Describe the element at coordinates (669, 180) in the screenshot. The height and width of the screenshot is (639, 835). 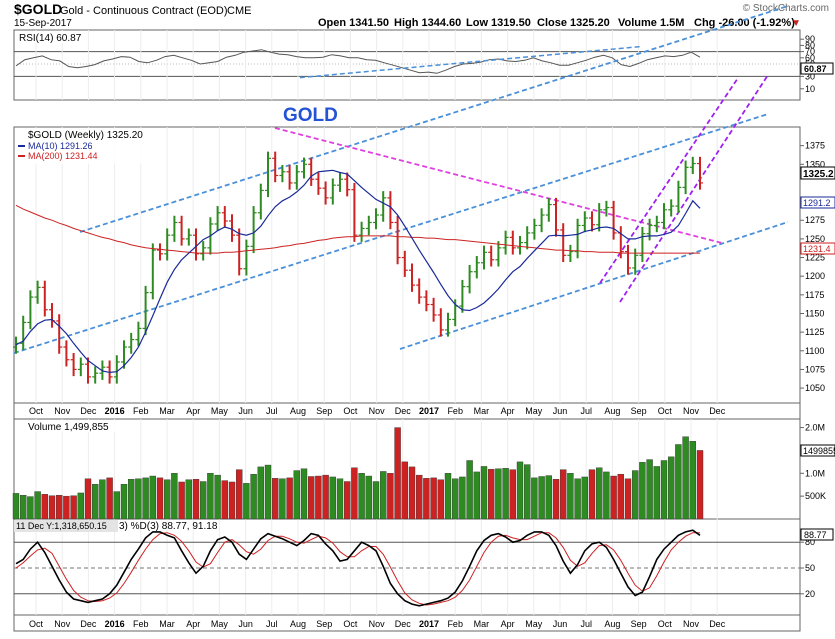
I see `purple-channel-upper` at that location.